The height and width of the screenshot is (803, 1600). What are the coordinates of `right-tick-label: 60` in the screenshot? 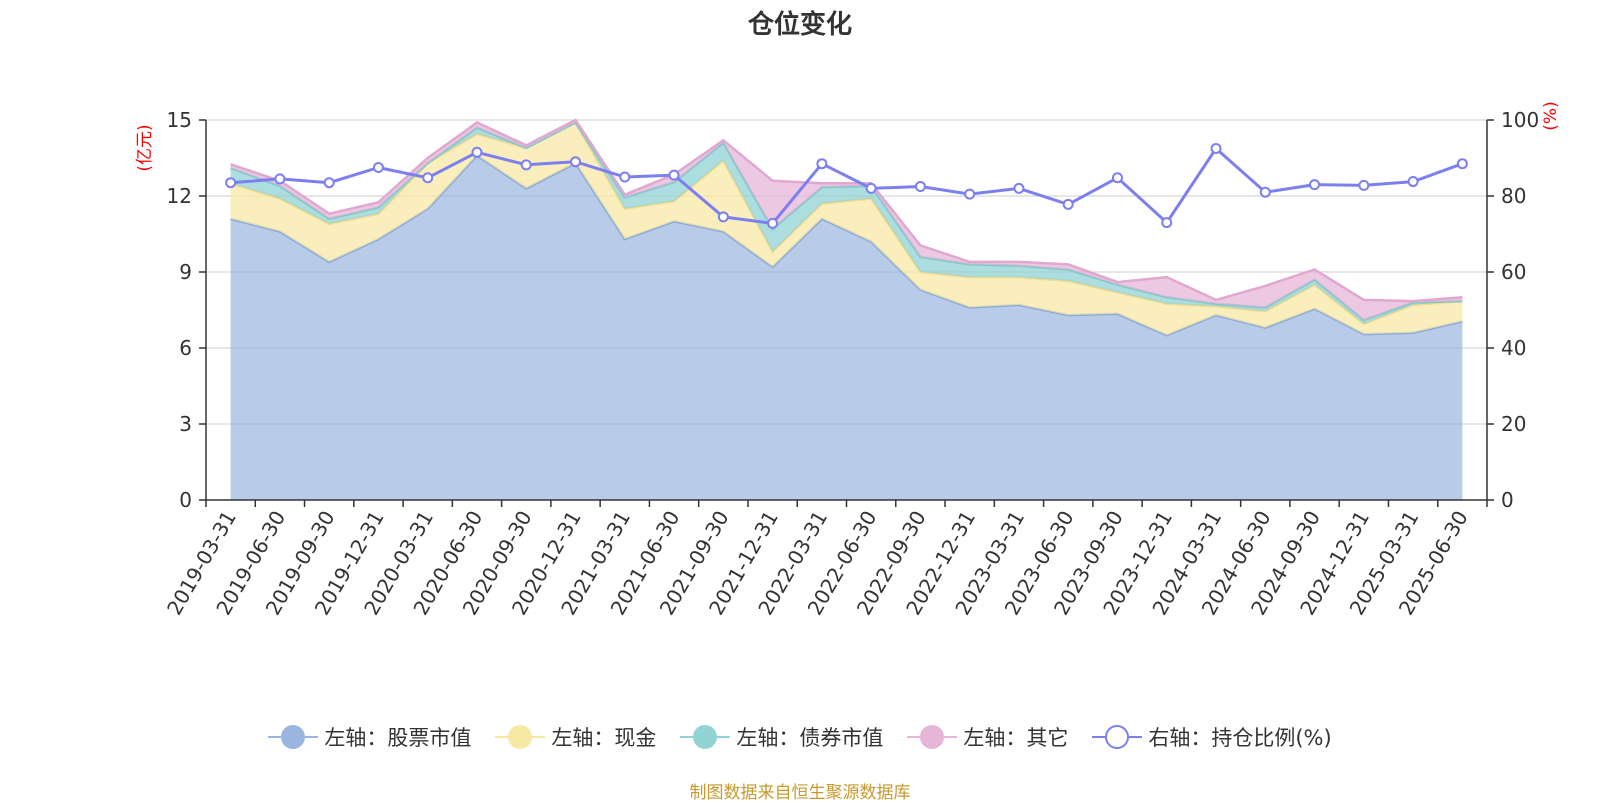 It's located at (1513, 272).